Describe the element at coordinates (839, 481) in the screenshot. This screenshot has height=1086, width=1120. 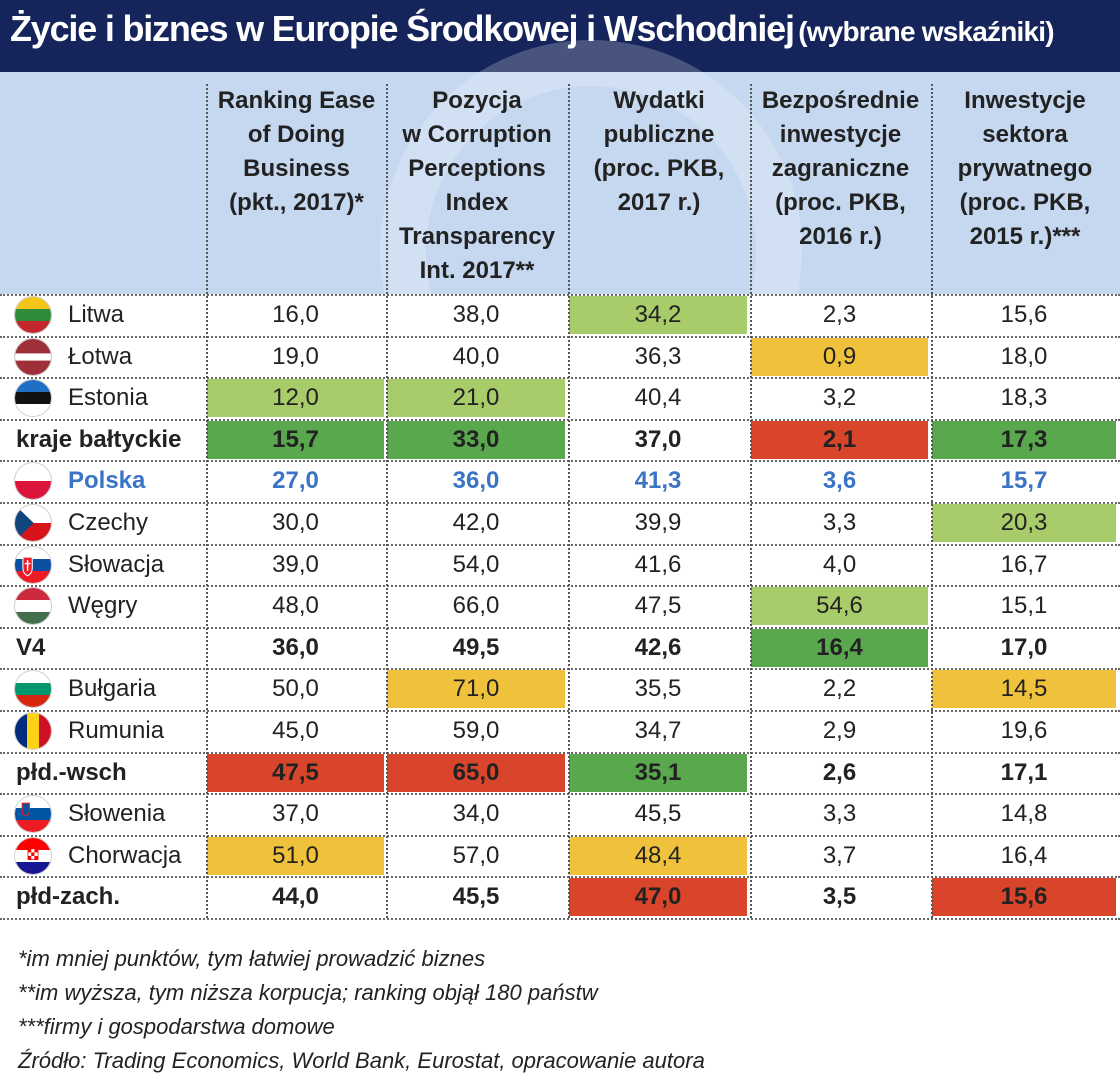
I see `table-cell: 3,6` at that location.